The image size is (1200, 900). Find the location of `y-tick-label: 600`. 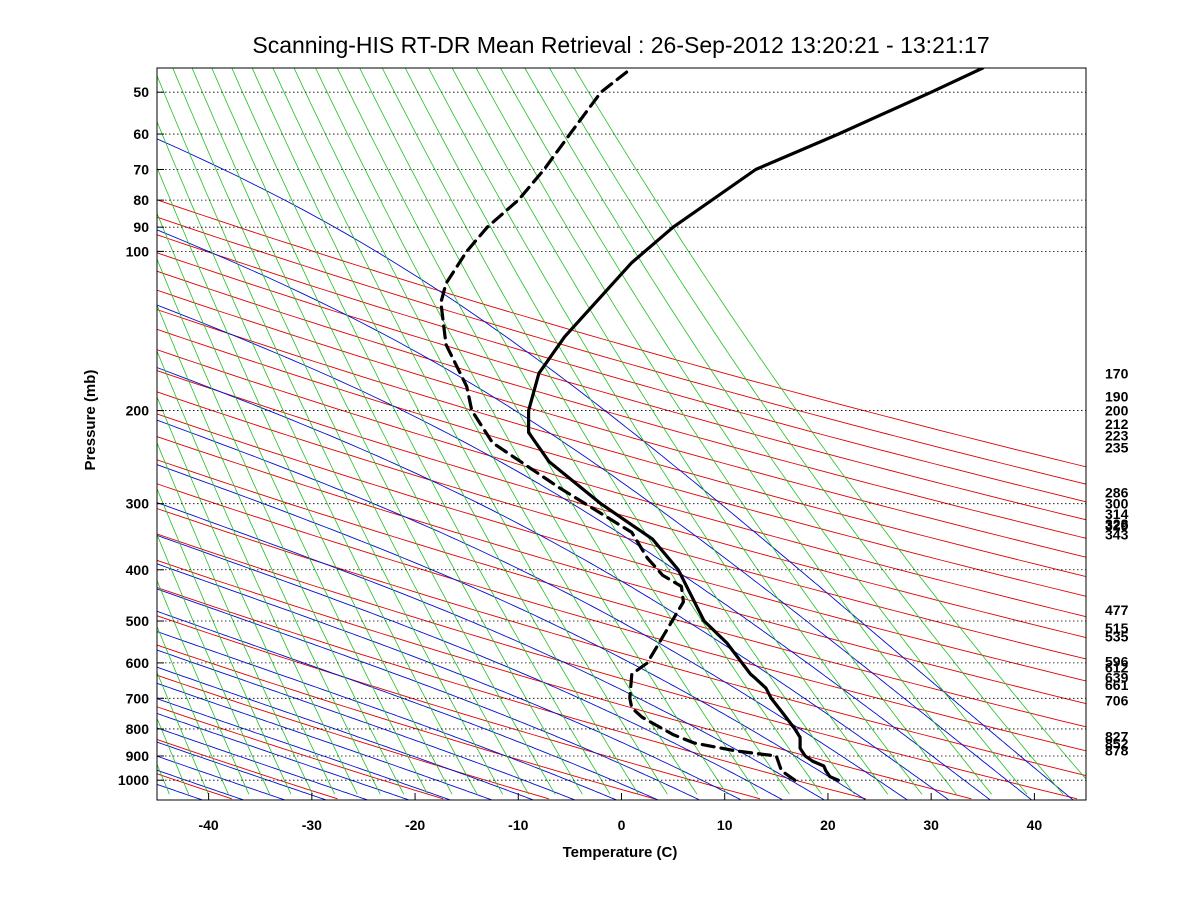

y-tick-label: 600 is located at coordinates (138, 663).